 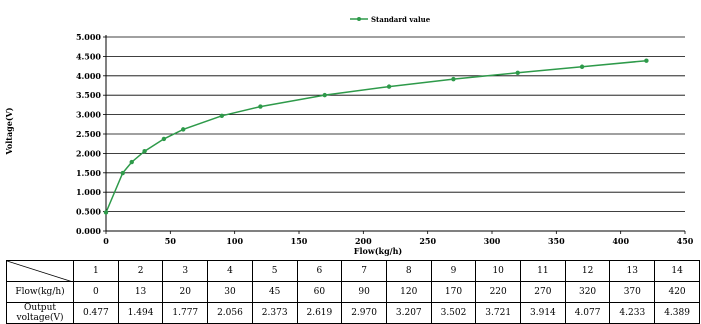 I want to click on table-cell: 220, so click(x=498, y=292).